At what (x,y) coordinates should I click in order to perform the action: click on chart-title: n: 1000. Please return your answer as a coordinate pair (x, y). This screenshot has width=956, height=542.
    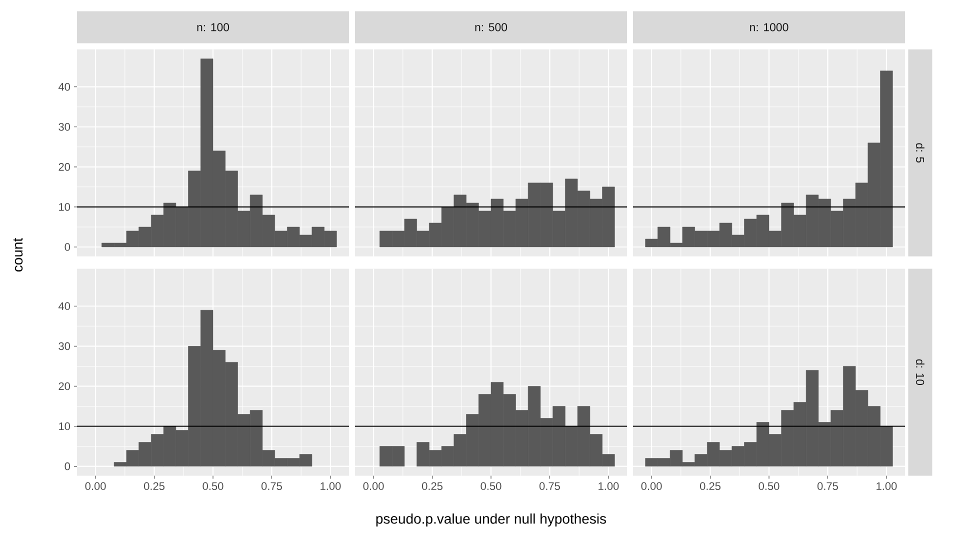
    Looking at the image, I should click on (769, 27).